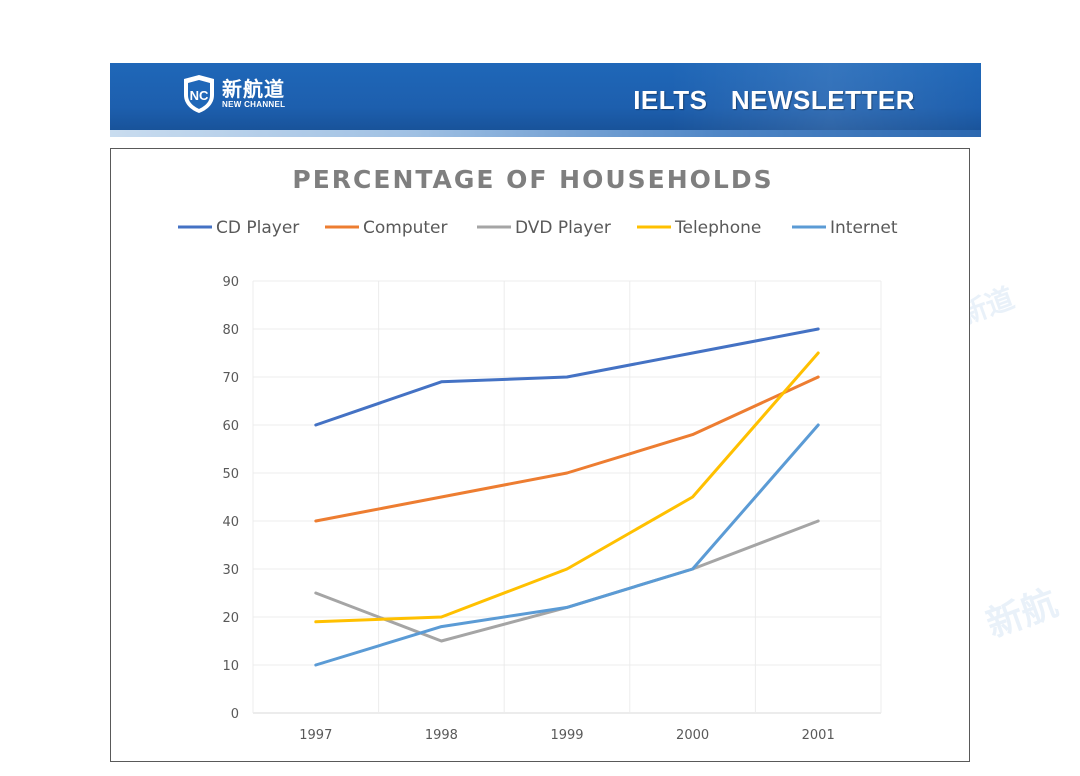 This screenshot has width=1080, height=776. I want to click on x-tick-label: 1998, so click(441, 735).